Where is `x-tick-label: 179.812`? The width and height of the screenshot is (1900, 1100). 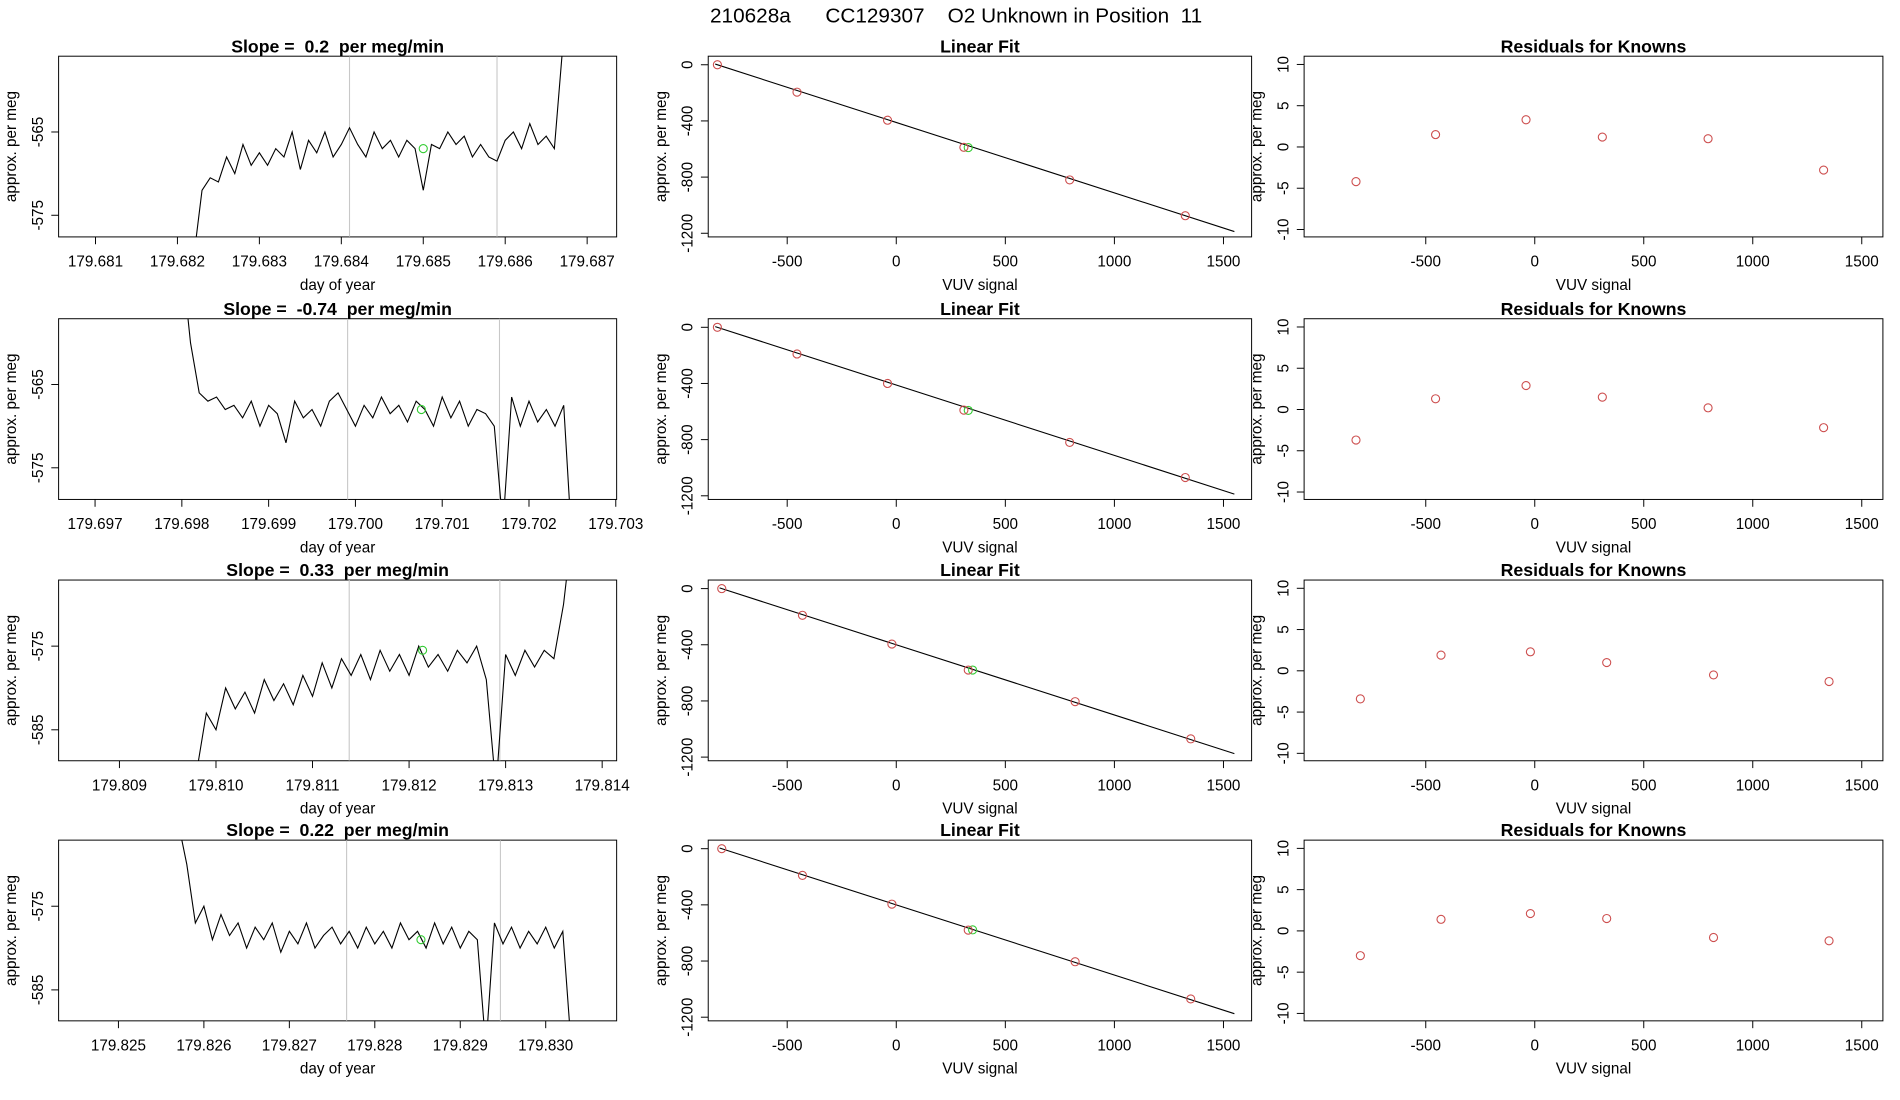
x-tick-label: 179.812 is located at coordinates (409, 785).